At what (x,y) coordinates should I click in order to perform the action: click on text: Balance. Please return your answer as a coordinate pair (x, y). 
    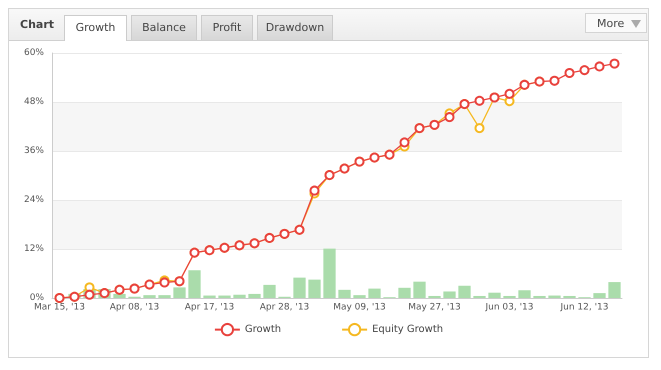
    Looking at the image, I should click on (164, 27).